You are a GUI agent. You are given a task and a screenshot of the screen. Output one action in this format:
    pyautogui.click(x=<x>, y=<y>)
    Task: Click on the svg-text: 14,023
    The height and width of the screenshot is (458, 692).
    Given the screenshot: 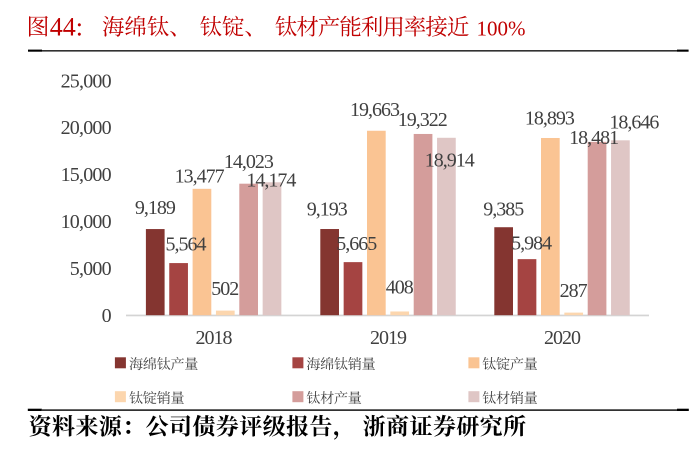 What is the action you would take?
    pyautogui.click(x=249, y=162)
    